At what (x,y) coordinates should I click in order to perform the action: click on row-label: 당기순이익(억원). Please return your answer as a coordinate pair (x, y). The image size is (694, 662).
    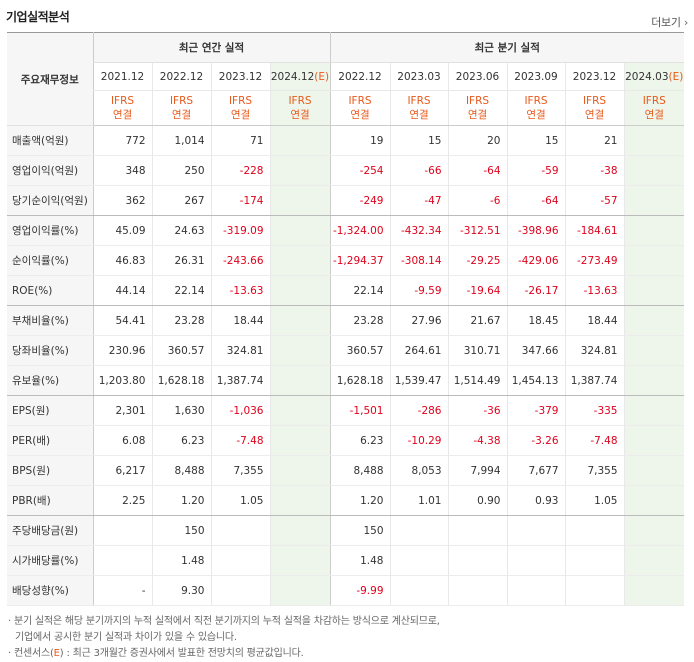
    Looking at the image, I should click on (50, 200).